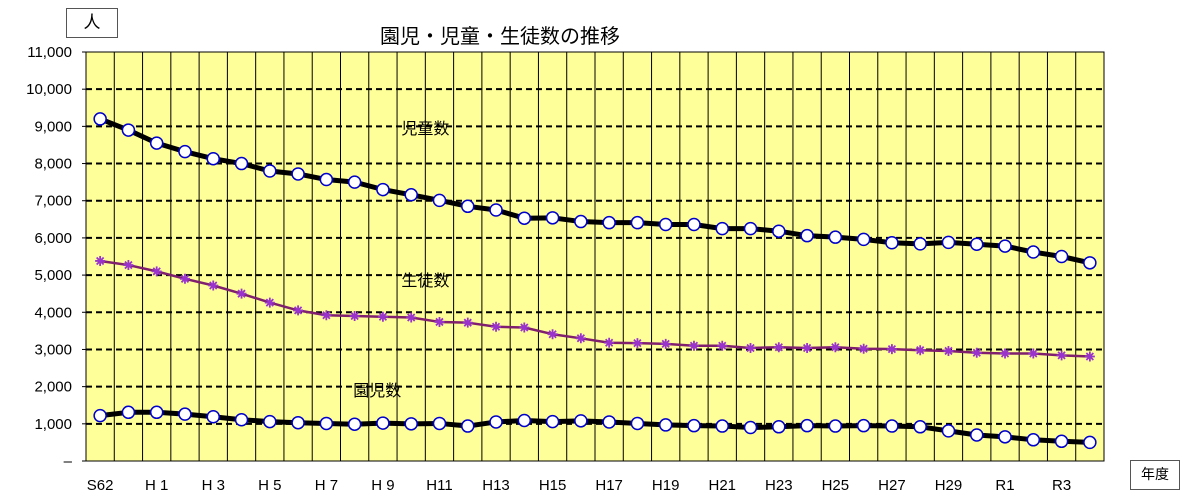  I want to click on y-tick-label: –, so click(68, 461).